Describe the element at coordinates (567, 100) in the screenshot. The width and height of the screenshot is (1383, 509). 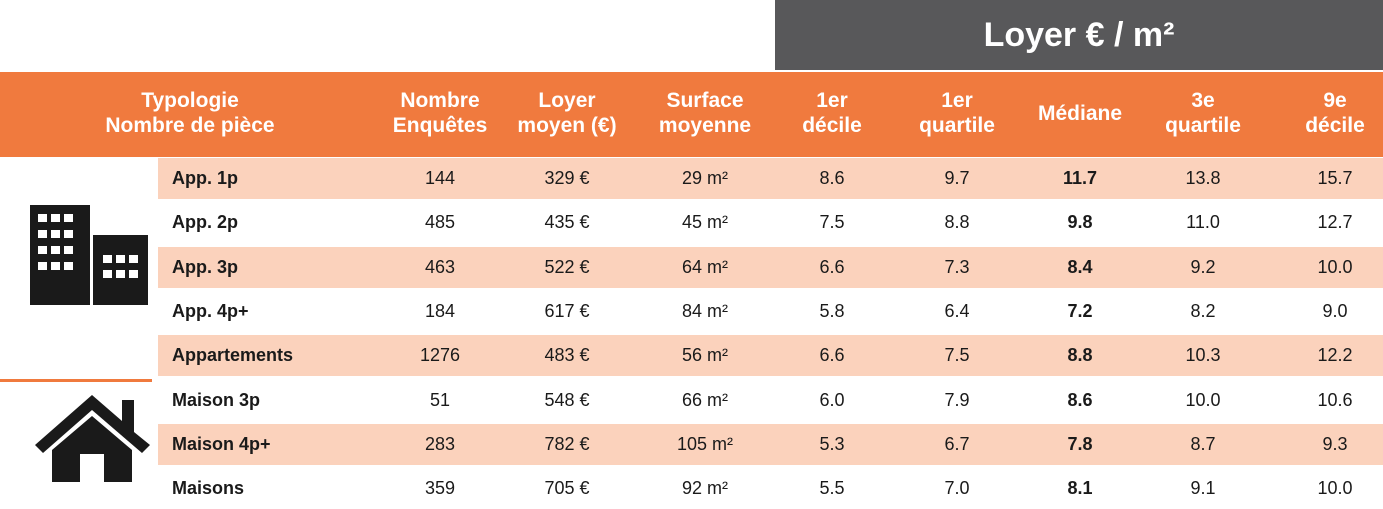
I see `column-header-line: Loyer` at that location.